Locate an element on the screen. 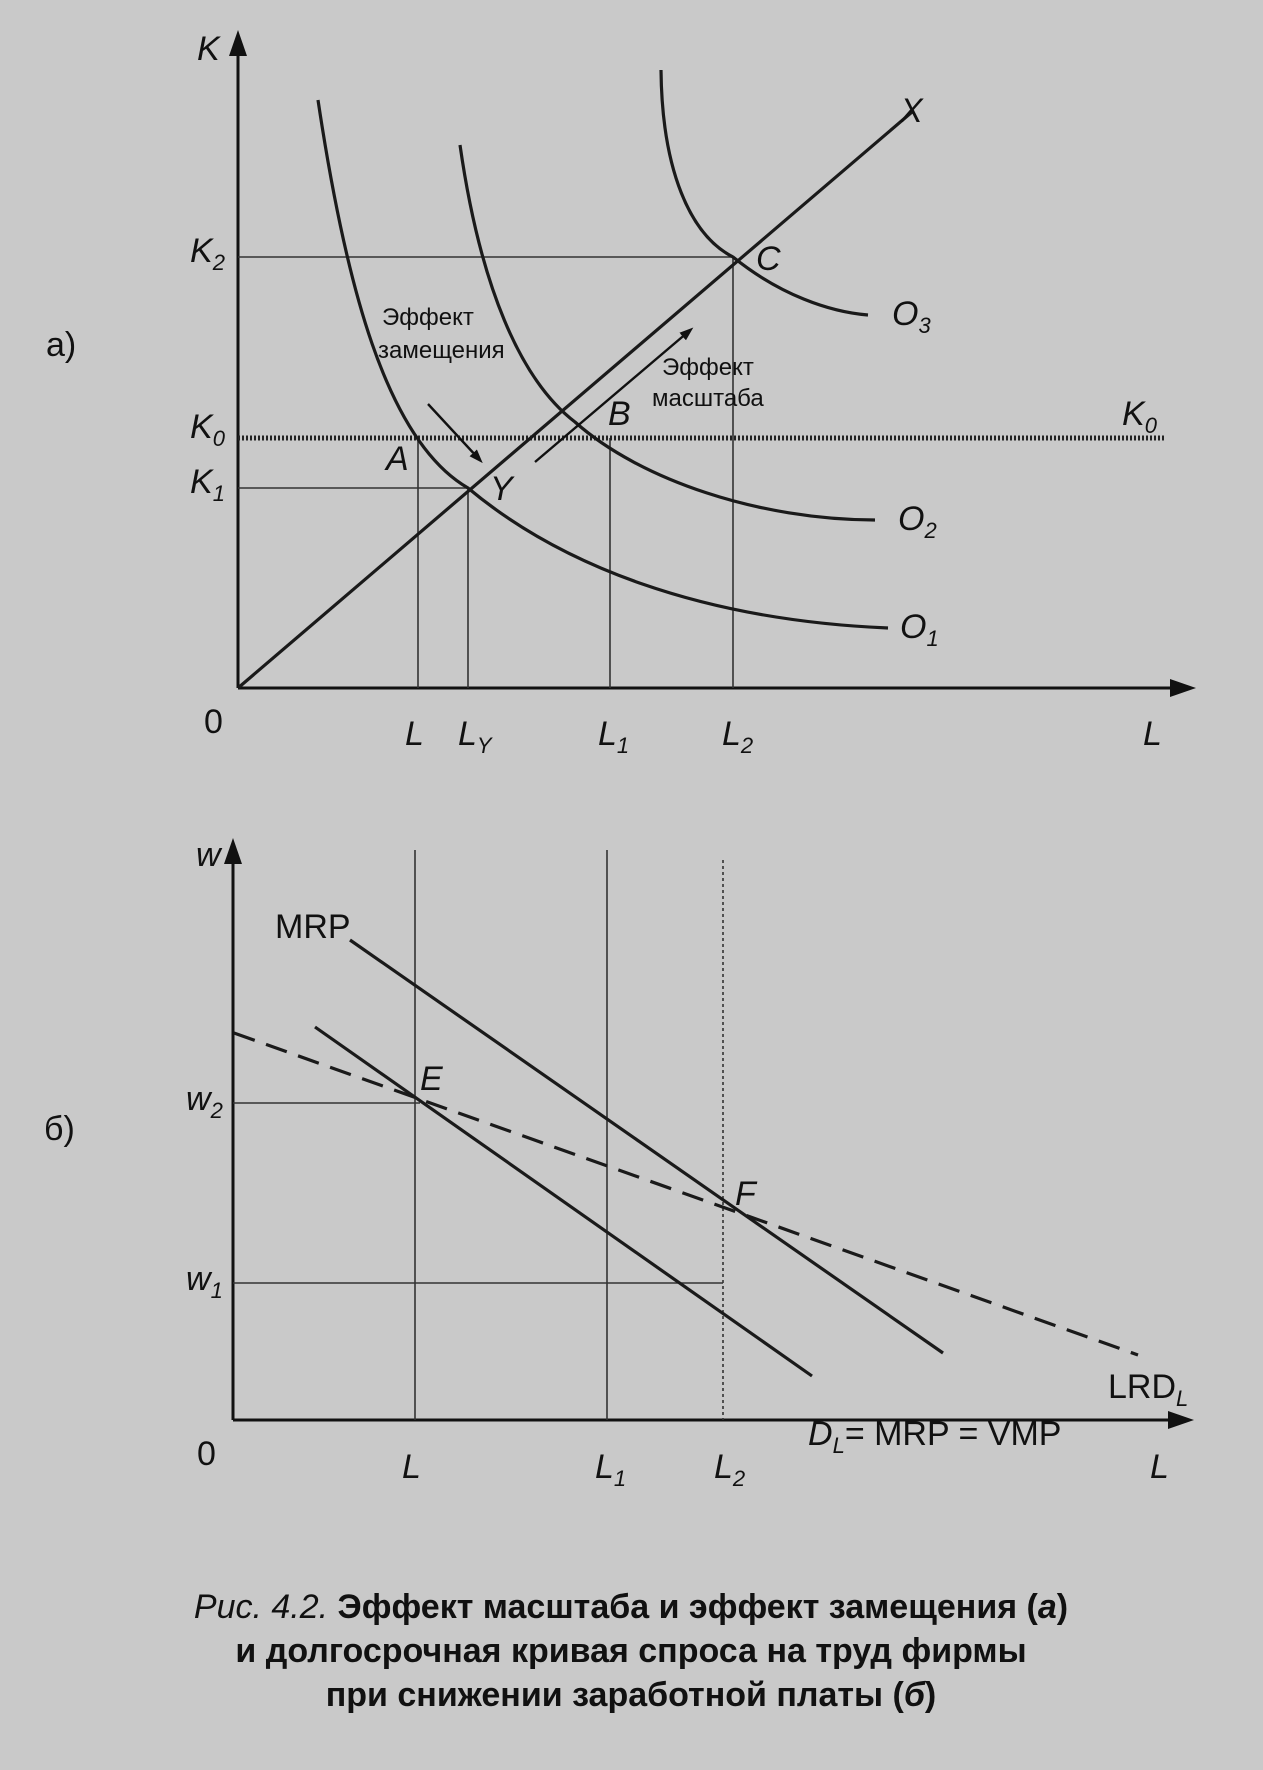 The height and width of the screenshot is (1770, 1263). tick-w2: w2 is located at coordinates (204, 1101).